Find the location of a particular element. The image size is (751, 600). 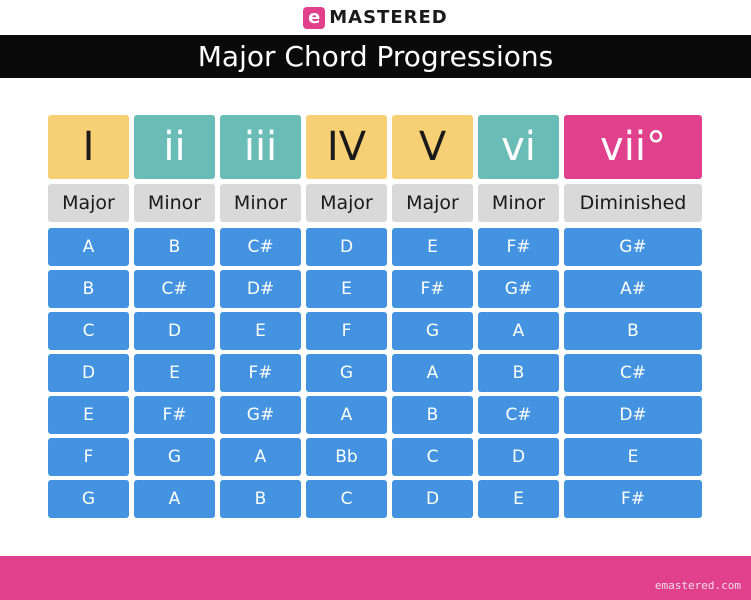

numeral-header: I is located at coordinates (88, 147).